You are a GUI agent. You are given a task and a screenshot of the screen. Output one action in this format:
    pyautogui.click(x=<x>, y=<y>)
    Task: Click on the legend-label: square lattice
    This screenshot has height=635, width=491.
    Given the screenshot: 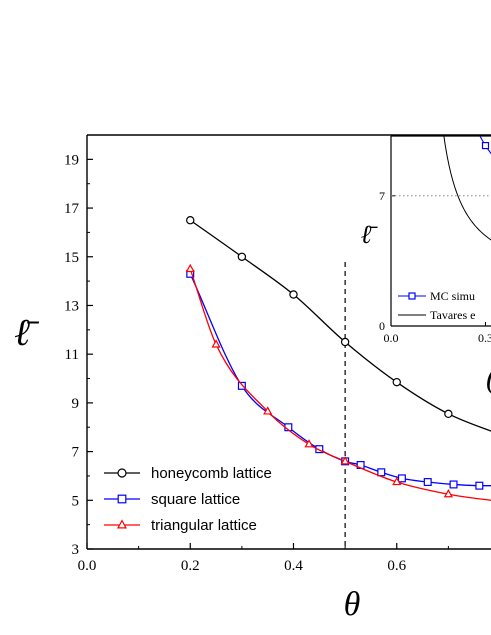 What is the action you would take?
    pyautogui.click(x=195, y=499)
    